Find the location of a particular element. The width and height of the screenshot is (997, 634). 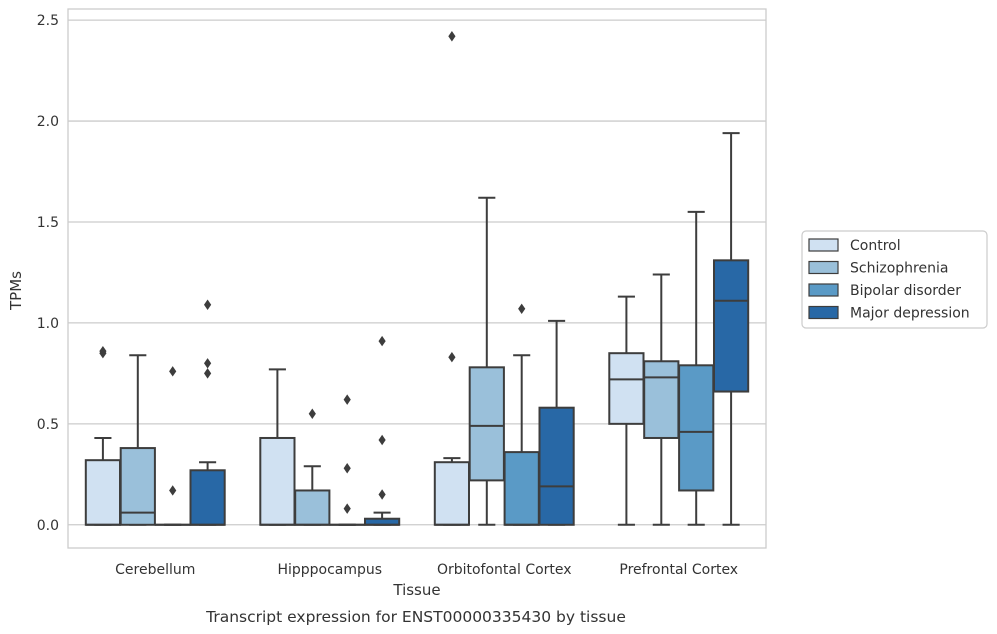

legend-item: Major depression is located at coordinates (889, 313).